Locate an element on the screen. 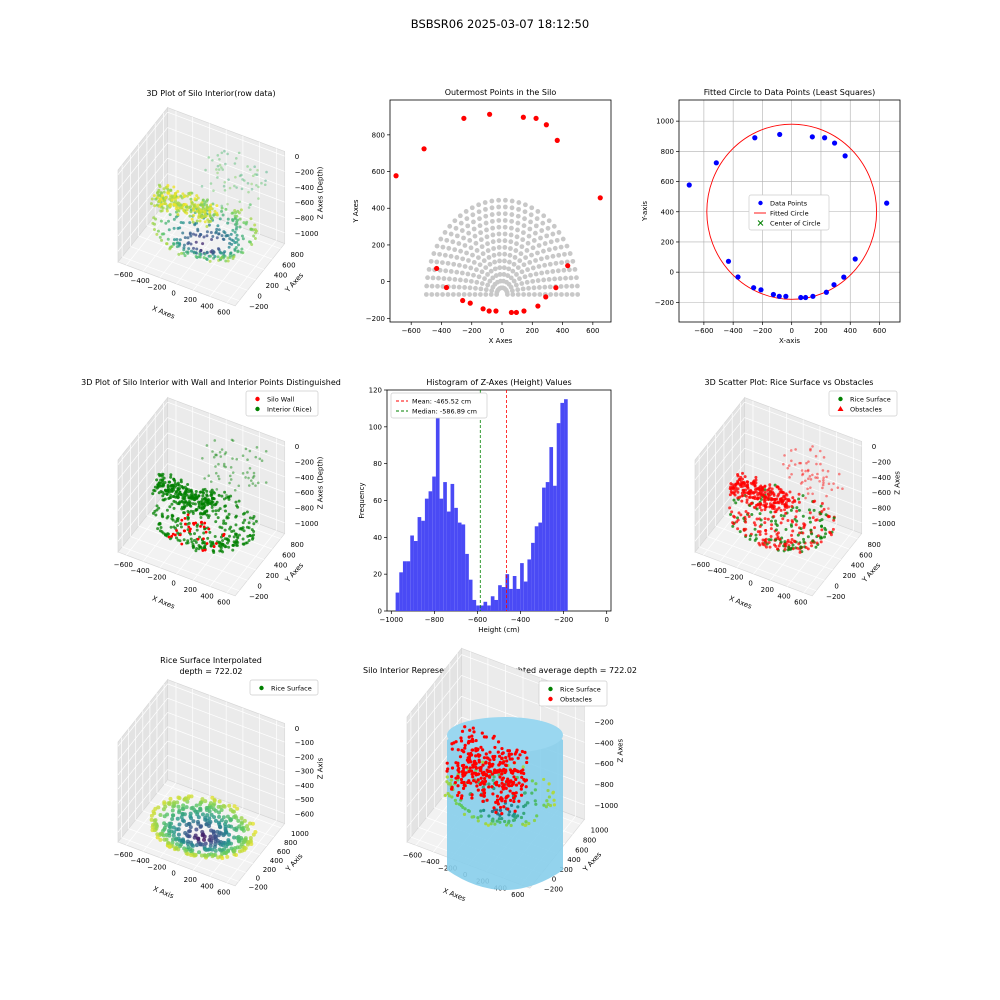  fitted-circle is located at coordinates (792, 211).